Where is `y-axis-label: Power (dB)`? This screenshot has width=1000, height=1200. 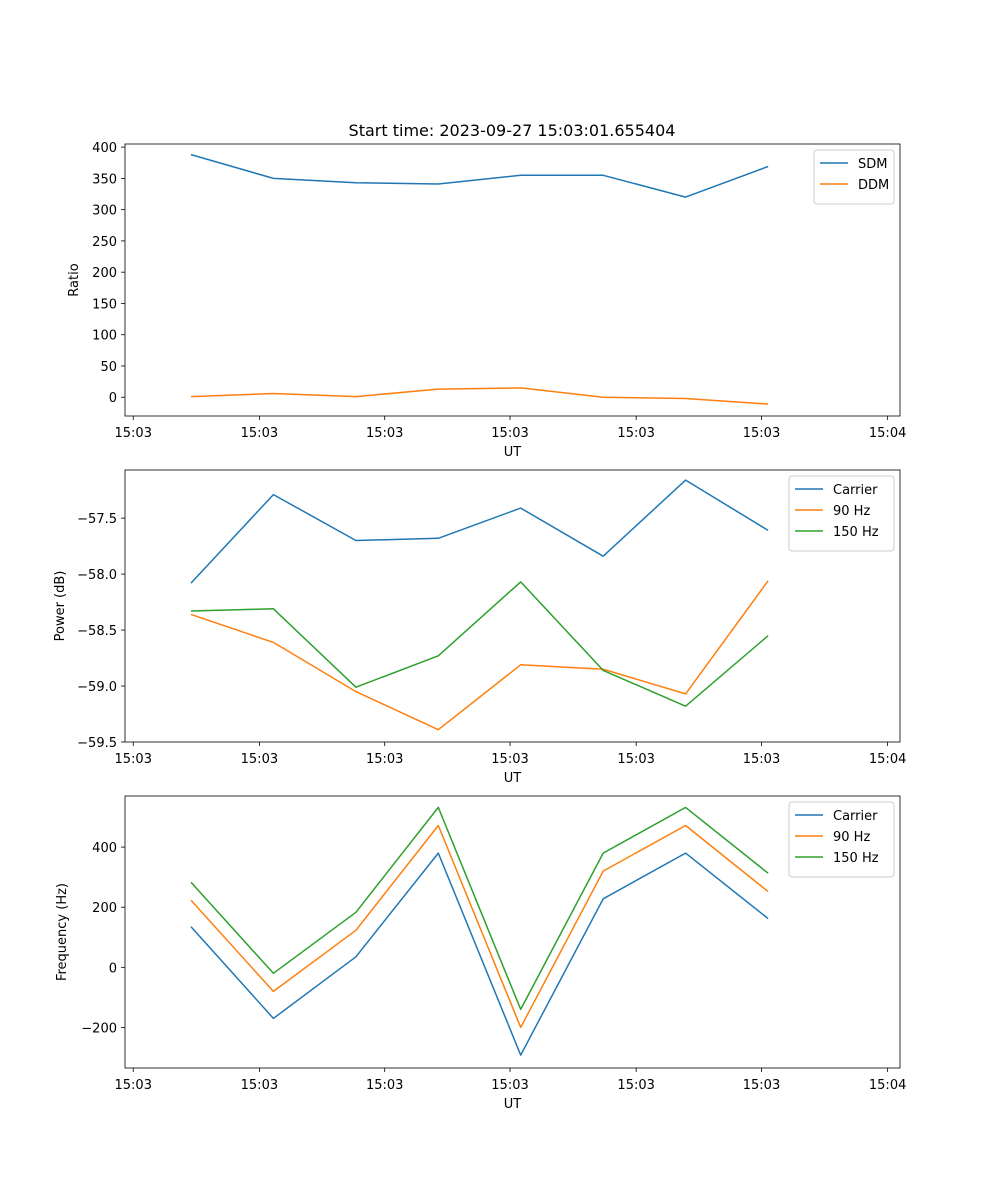
y-axis-label: Power (dB) is located at coordinates (60, 606).